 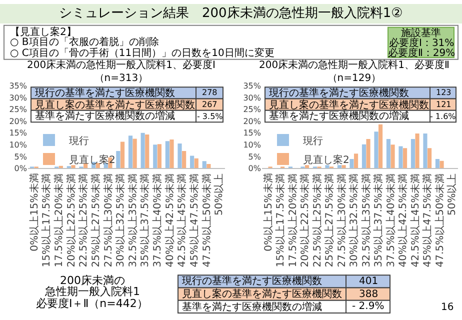 What do you see at coordinates (415, 220) in the screenshot?
I see `x-tick-label: 42.5%以上45%未満` at bounding box center [415, 220].